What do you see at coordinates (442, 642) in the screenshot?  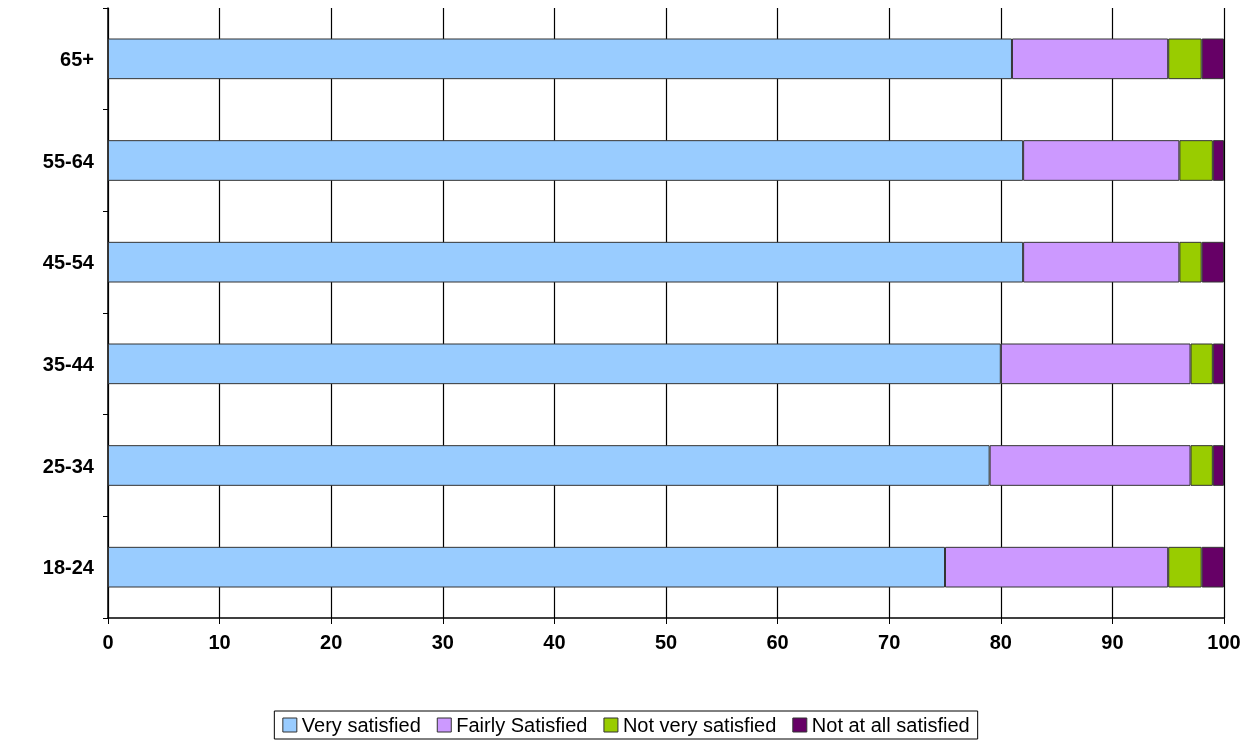 I see `x-tick-label: 30` at bounding box center [442, 642].